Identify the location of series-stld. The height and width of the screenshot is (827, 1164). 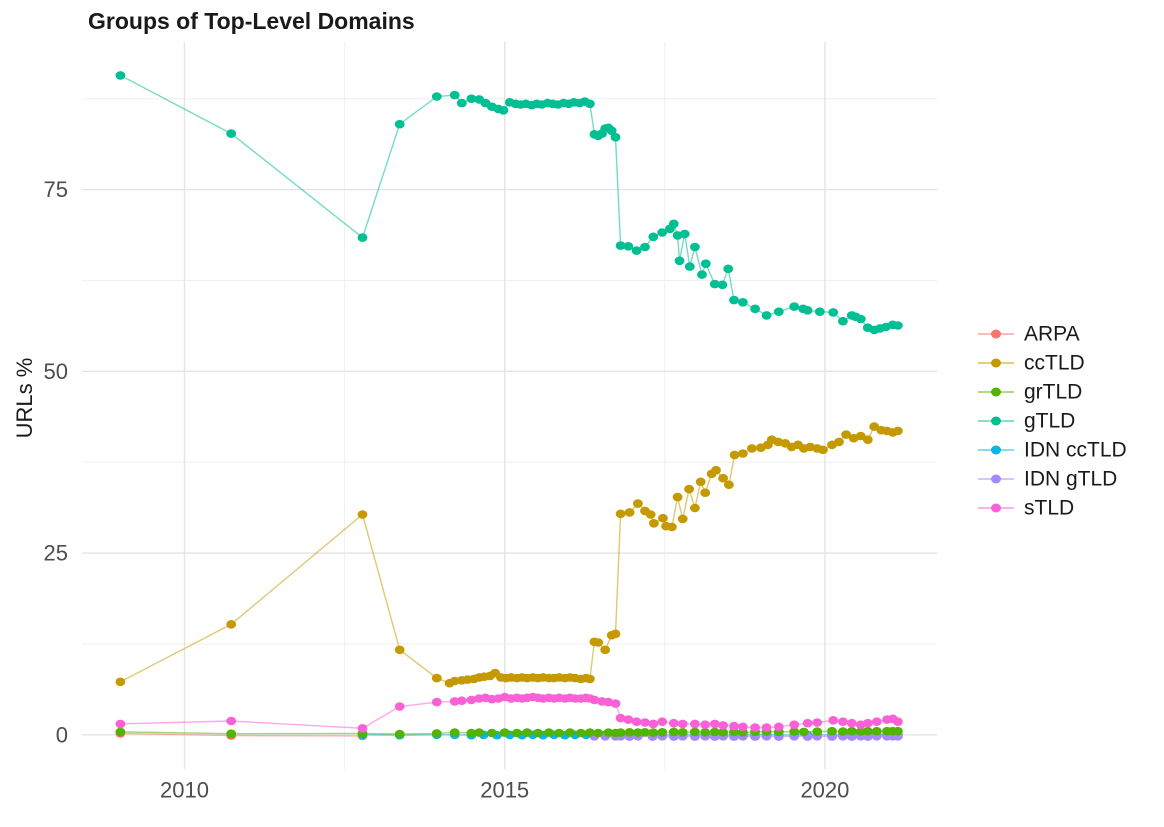
(509, 712).